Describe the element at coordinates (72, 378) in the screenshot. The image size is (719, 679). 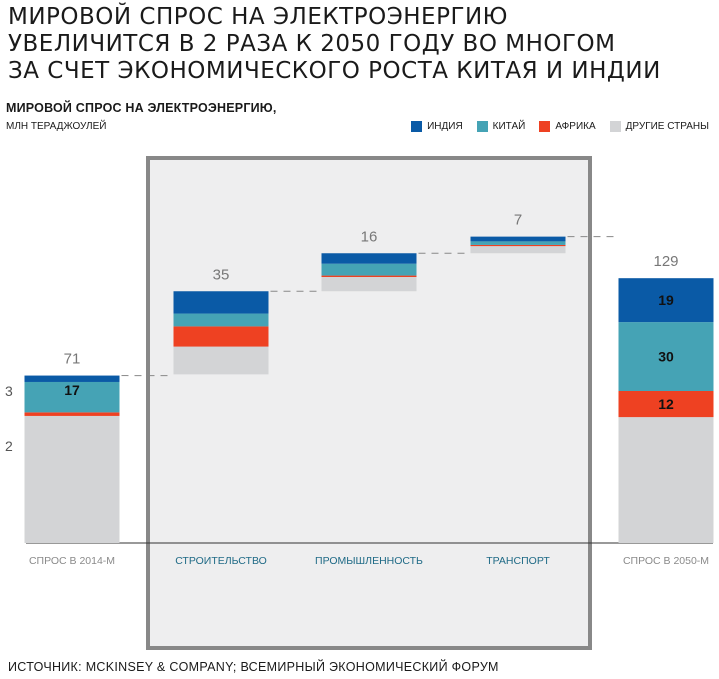
I see `bar-segment-0-india` at that location.